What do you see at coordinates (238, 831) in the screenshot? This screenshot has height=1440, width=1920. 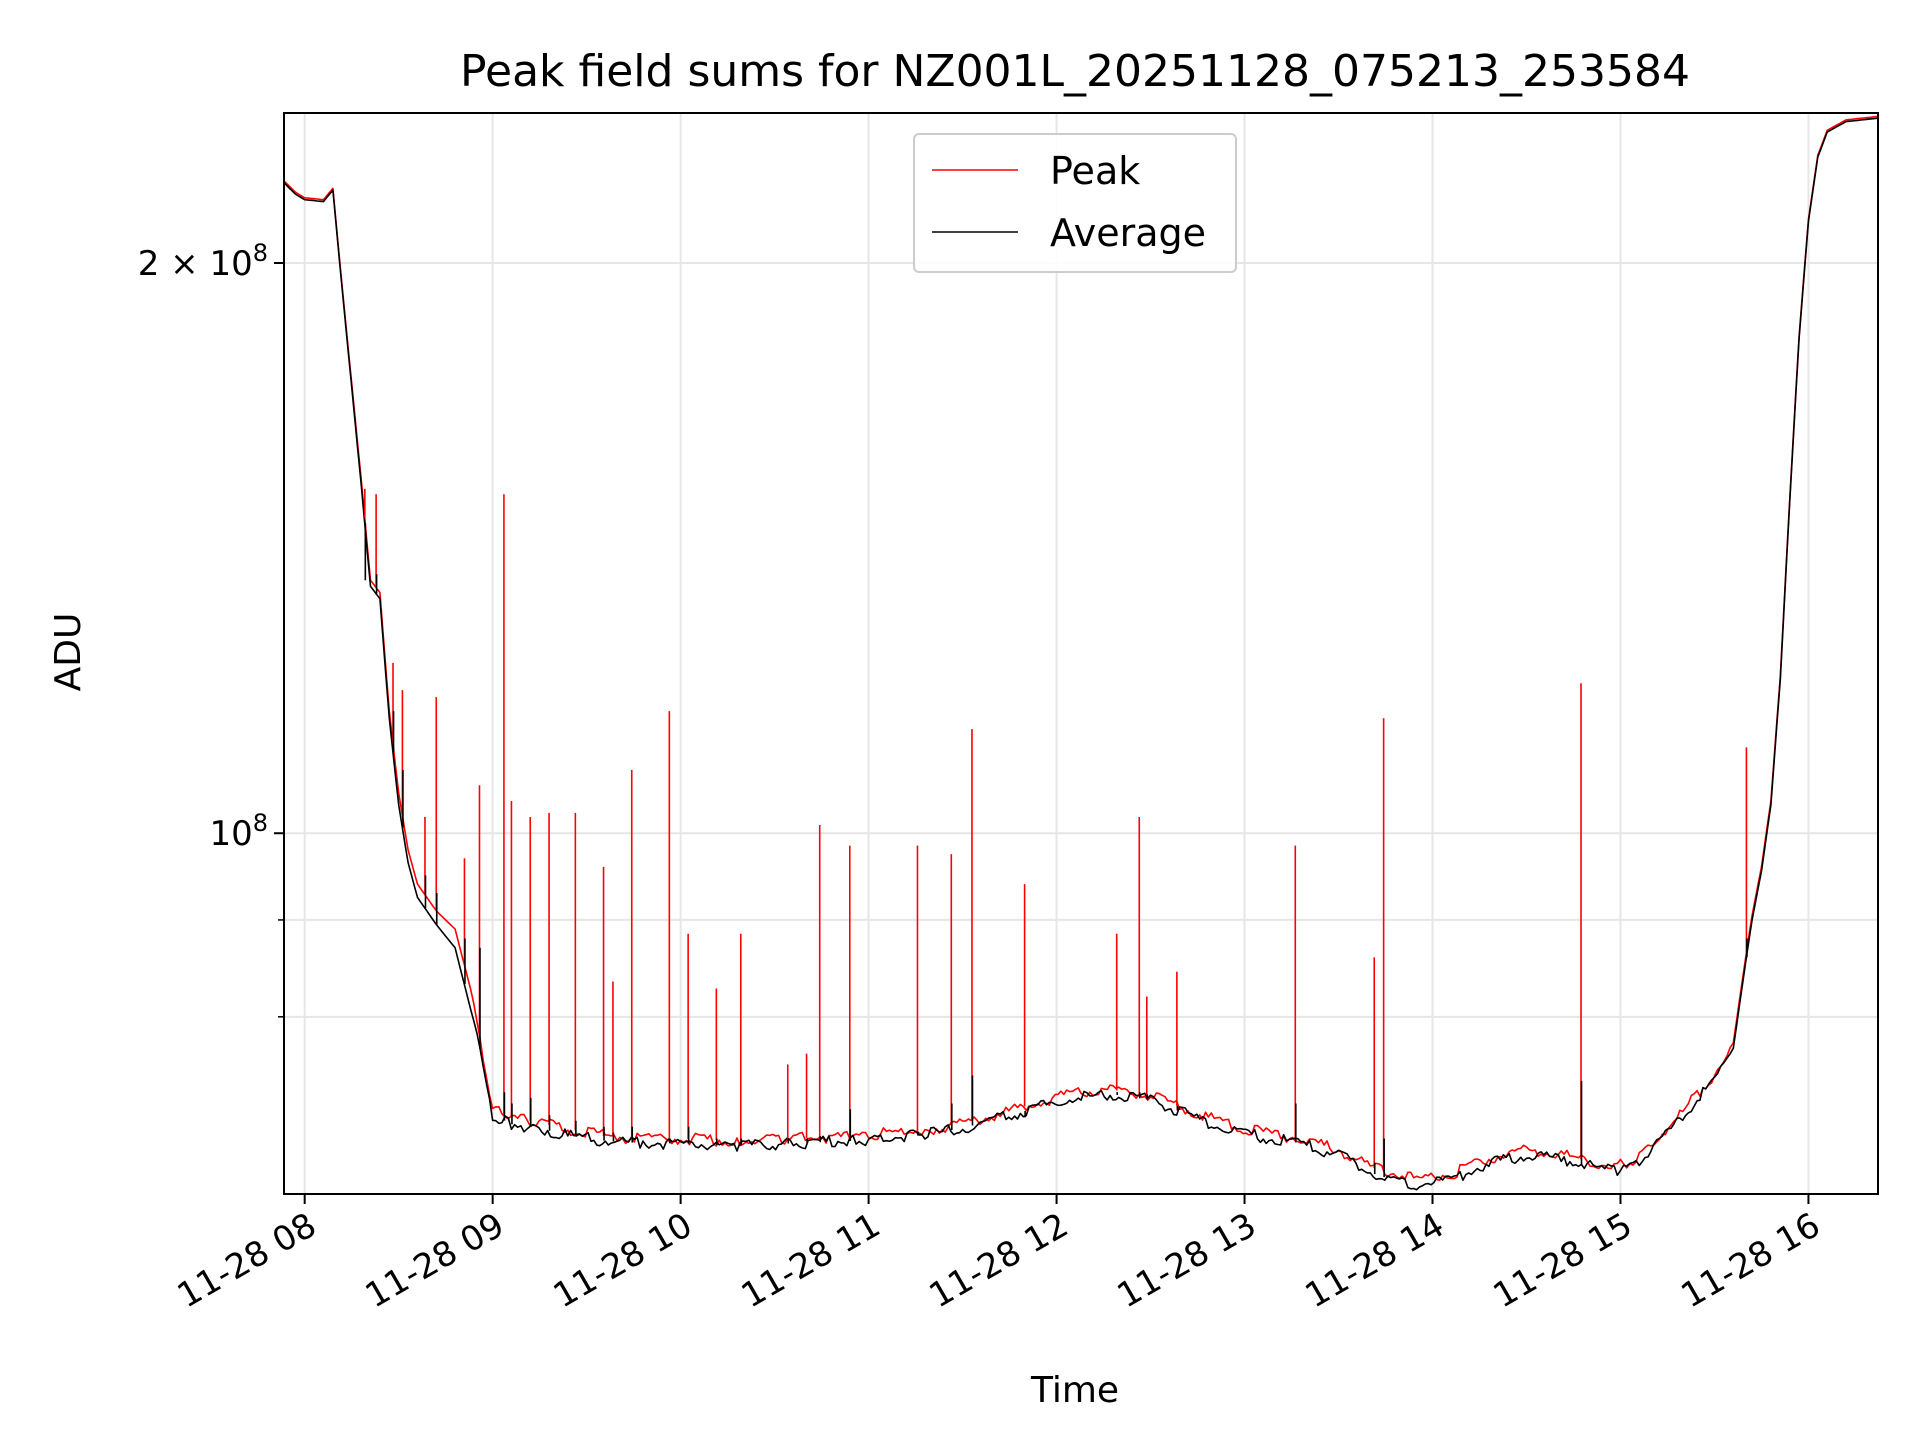 I see `y-tick-label: 108` at bounding box center [238, 831].